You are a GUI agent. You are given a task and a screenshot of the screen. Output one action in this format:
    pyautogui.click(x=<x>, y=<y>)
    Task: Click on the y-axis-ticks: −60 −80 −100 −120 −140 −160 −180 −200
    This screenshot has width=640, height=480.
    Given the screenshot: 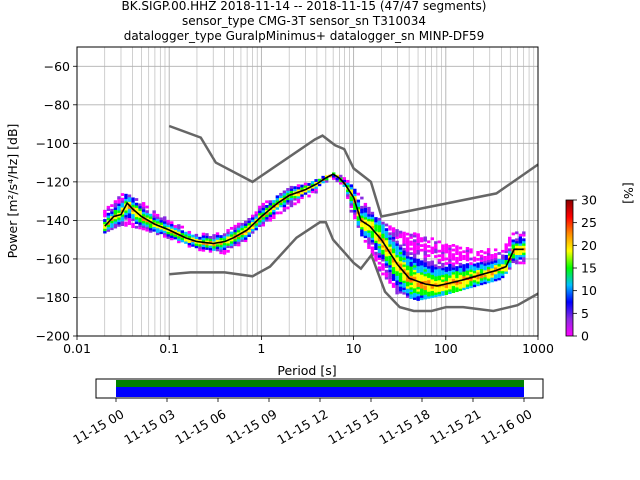 What is the action you would take?
    pyautogui.click(x=56, y=201)
    